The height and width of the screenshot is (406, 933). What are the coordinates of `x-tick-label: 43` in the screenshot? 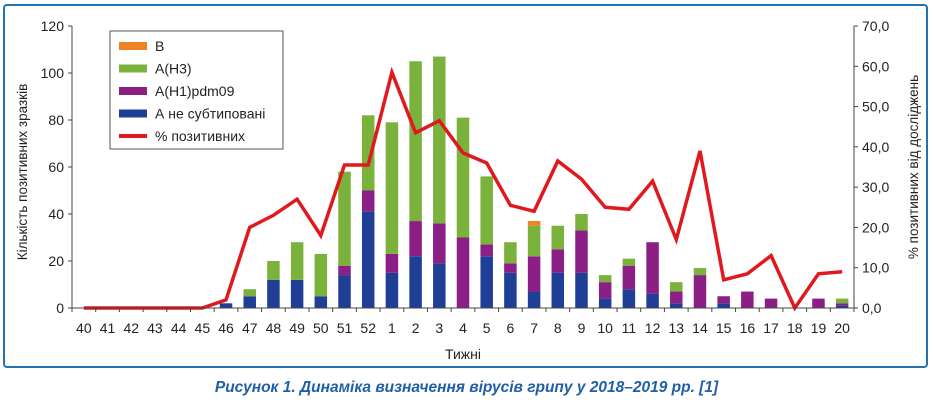 It's located at (155, 328).